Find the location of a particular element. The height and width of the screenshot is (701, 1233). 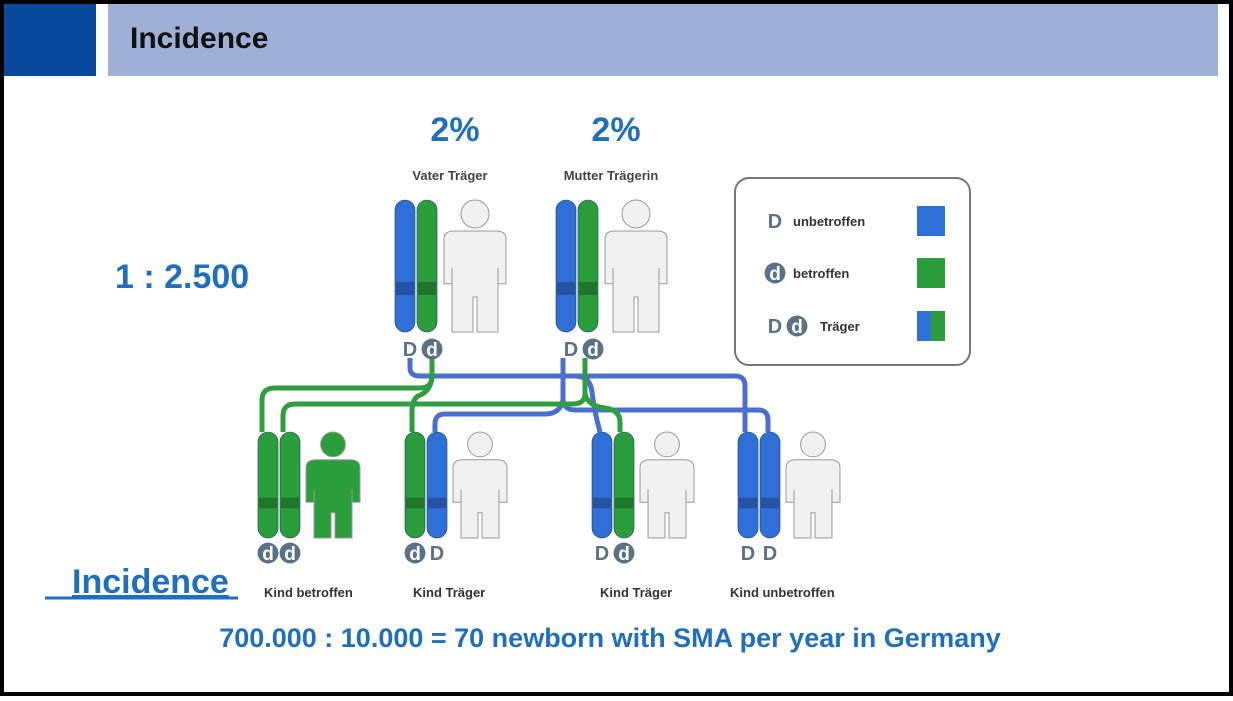

legend-label: unbetroffen is located at coordinates (829, 221).